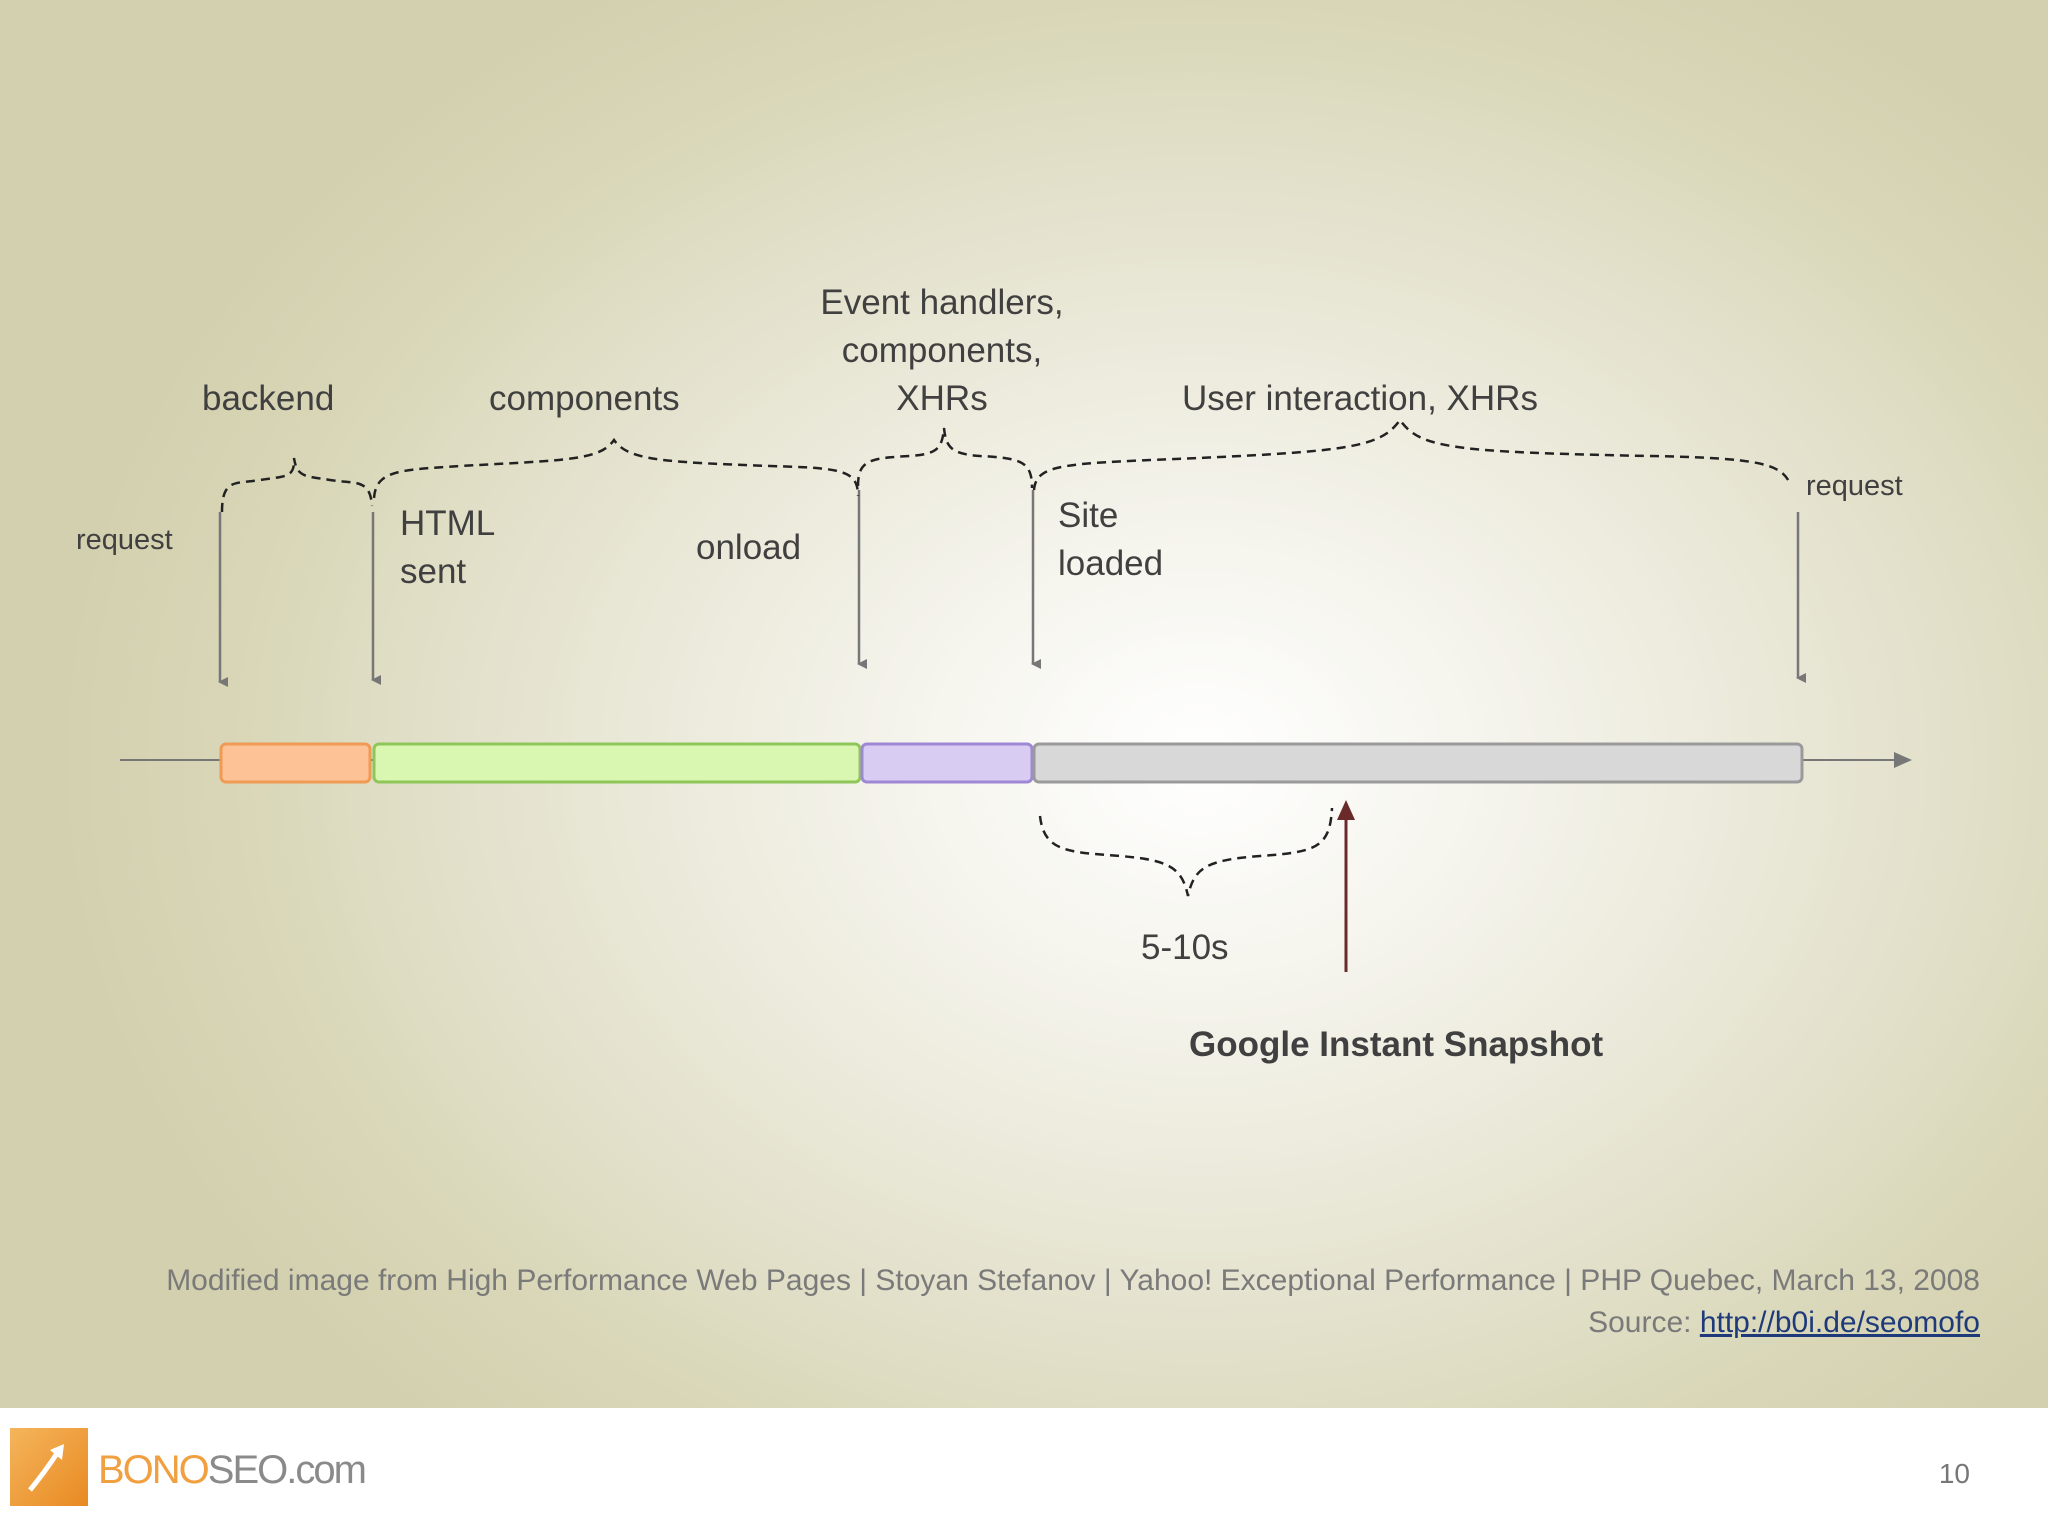 Image resolution: width=2048 pixels, height=1536 pixels. I want to click on brace-duration, so click(1186, 852).